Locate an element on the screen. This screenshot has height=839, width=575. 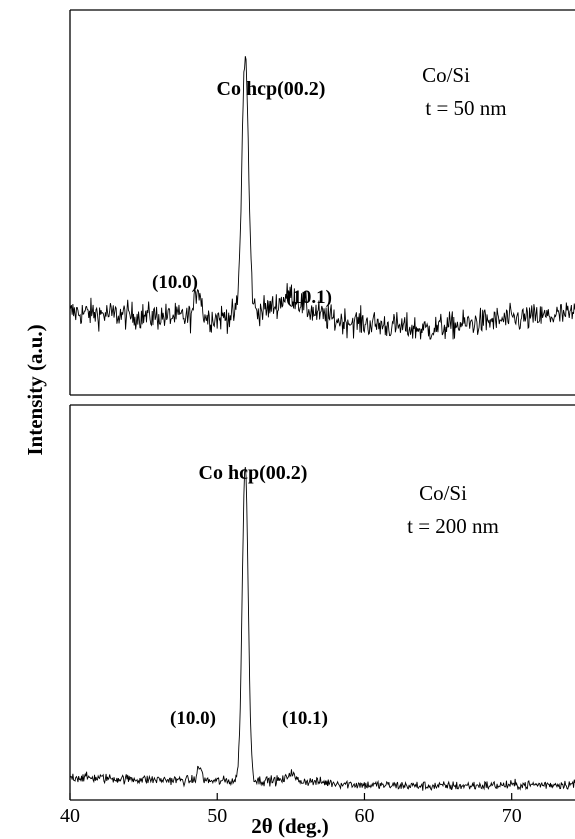
x-ticks: 40 50 60 70 is located at coordinates (291, 810).